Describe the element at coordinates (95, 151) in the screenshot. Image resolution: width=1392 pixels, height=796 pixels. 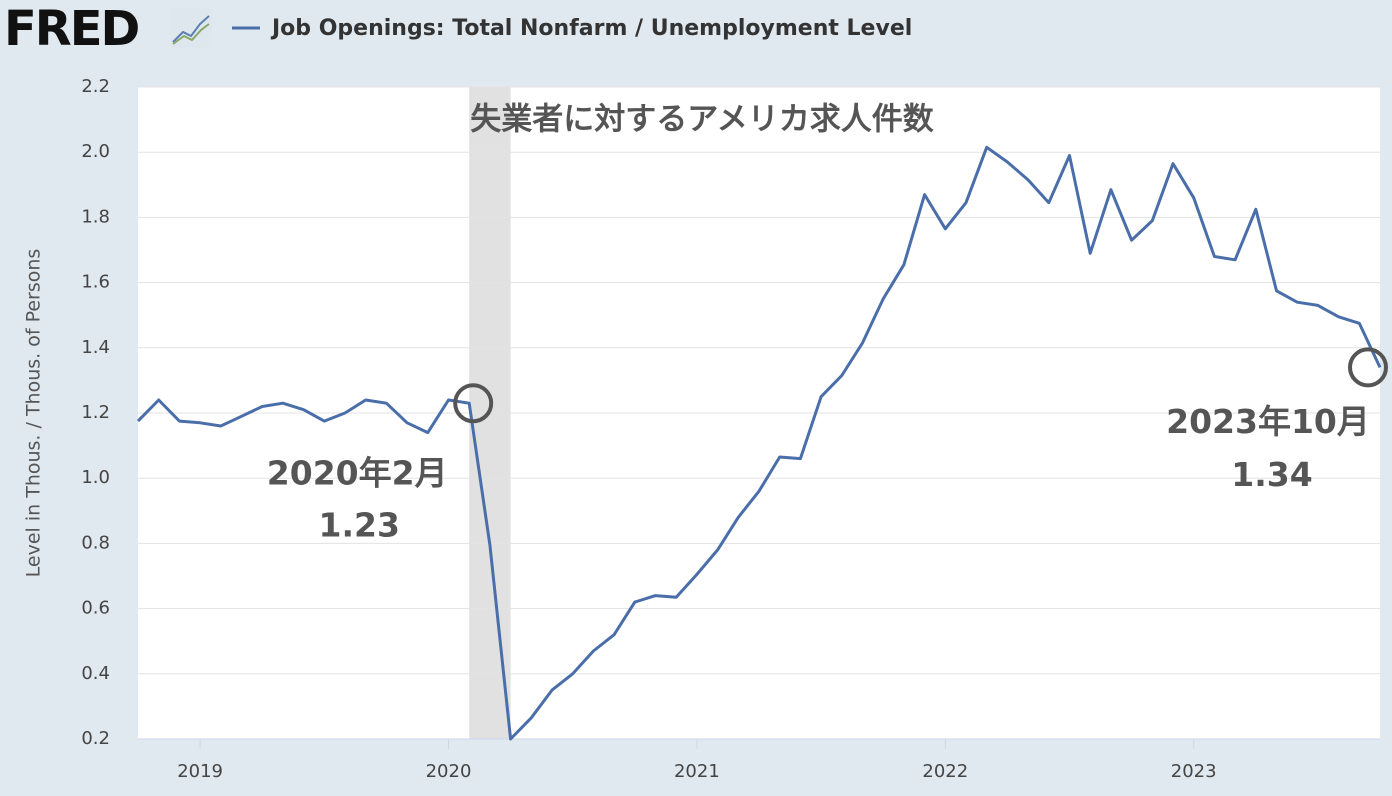
I see `y-tick-label: 2.0` at that location.